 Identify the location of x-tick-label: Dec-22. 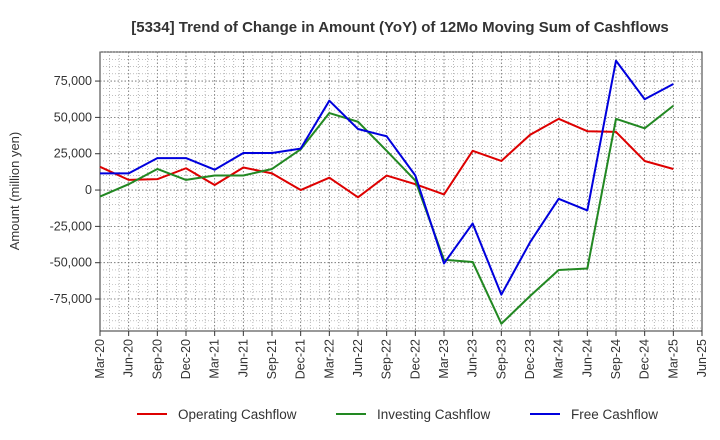
(415, 359).